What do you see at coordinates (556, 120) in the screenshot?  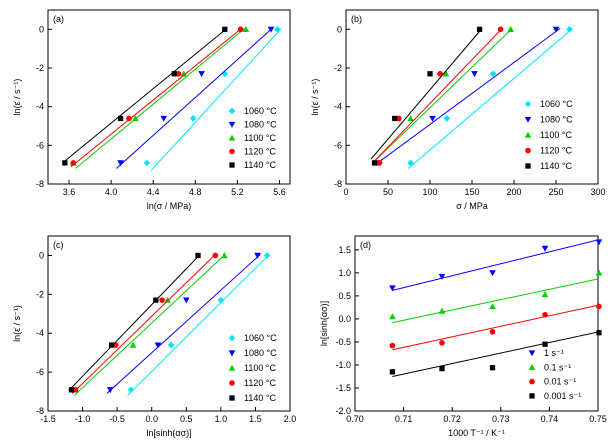 I see `legend-label: 1080 °C` at bounding box center [556, 120].